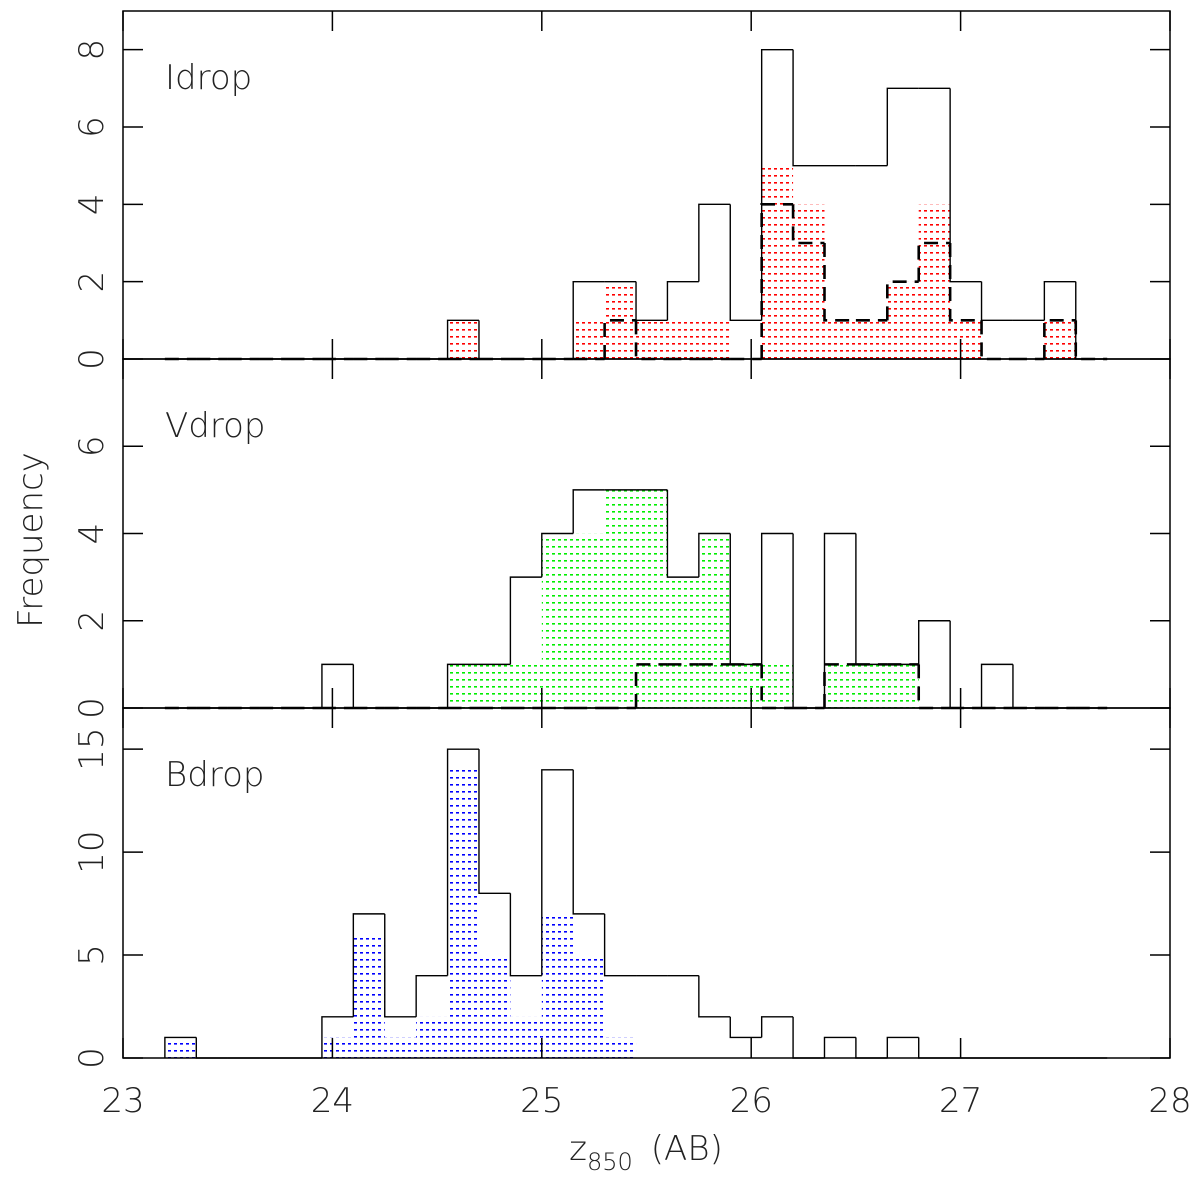 This screenshot has width=1199, height=1183. Describe the element at coordinates (646, 1152) in the screenshot. I see `x-axis-label: z850 (AB)` at that location.